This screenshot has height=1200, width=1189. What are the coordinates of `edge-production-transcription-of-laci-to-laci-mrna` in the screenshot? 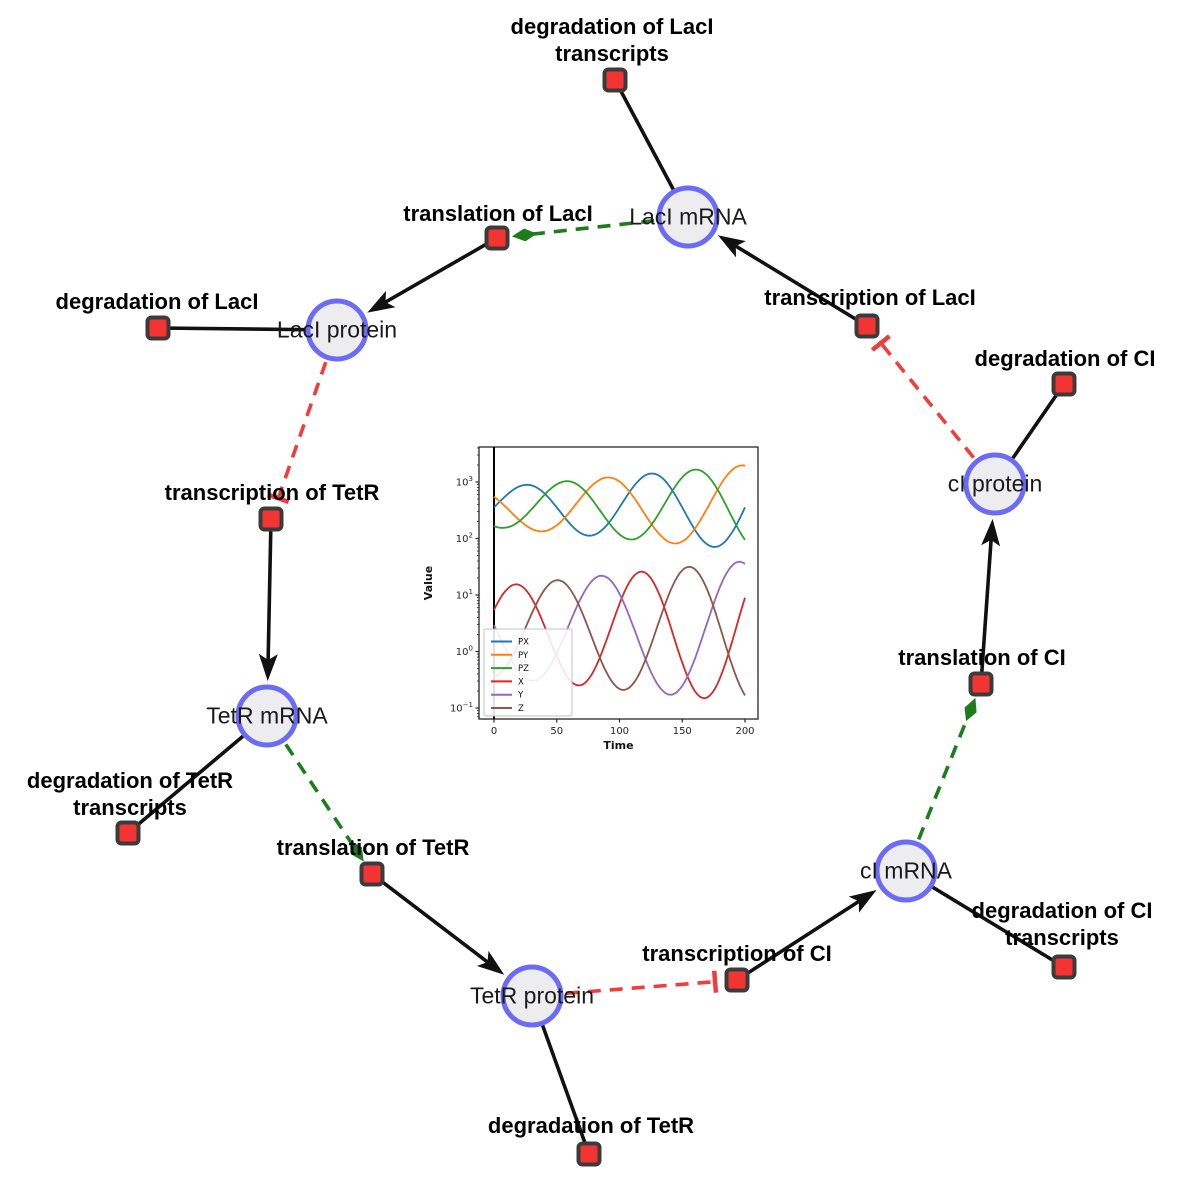 It's located at (799, 284).